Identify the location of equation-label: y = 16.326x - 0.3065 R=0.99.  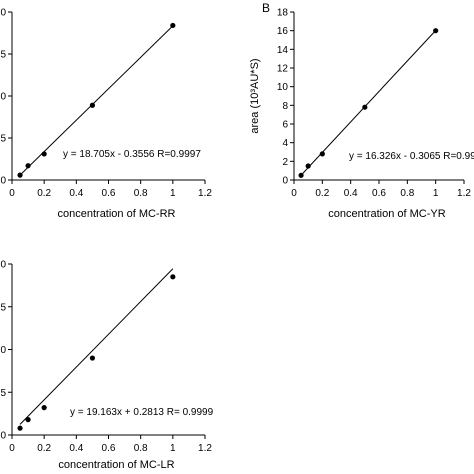
(411, 156).